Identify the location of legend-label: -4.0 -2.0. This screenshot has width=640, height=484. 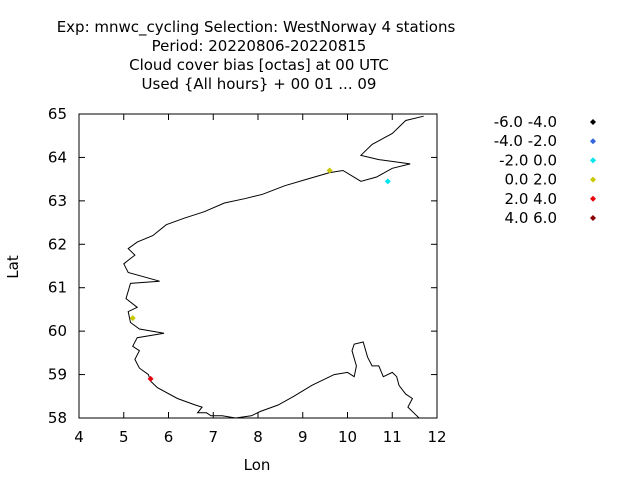
(525, 141).